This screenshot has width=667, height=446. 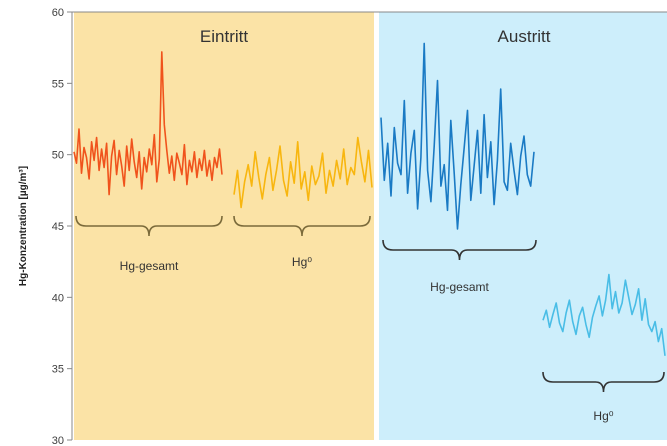 What do you see at coordinates (149, 266) in the screenshot?
I see `bracket-label-0: Hg-gesamt` at bounding box center [149, 266].